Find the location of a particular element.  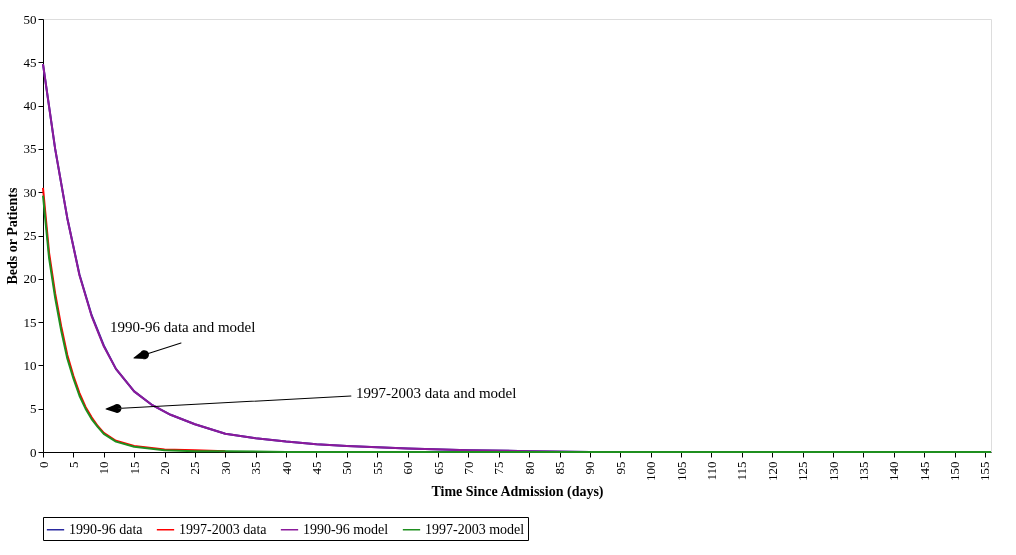

y-tick-label: 40 is located at coordinates (30, 106).